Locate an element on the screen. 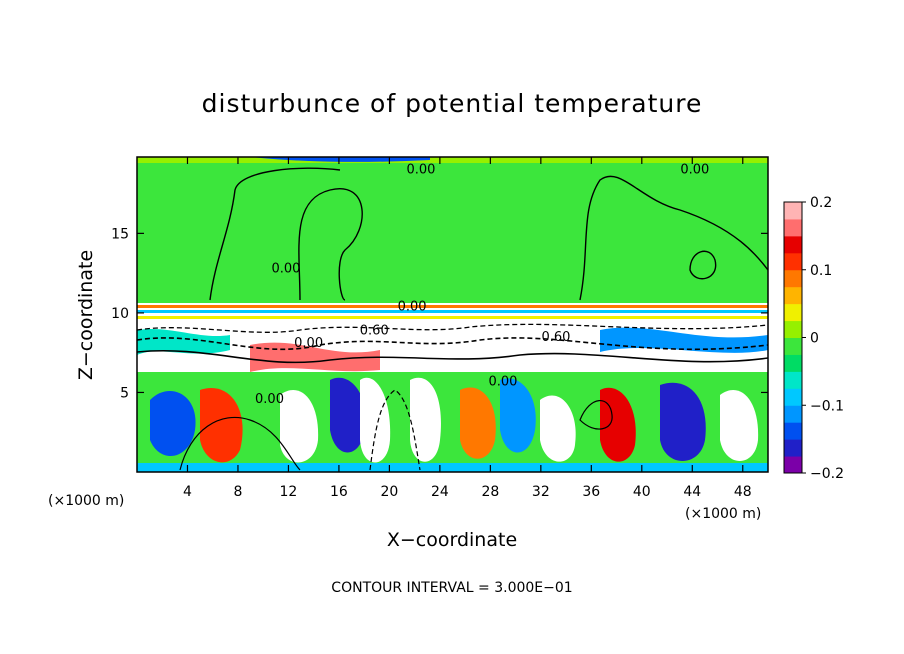 The height and width of the screenshot is (654, 904). contour-interval-label: CONTOUR INTERVAL = 3.000E−01 is located at coordinates (451, 588).